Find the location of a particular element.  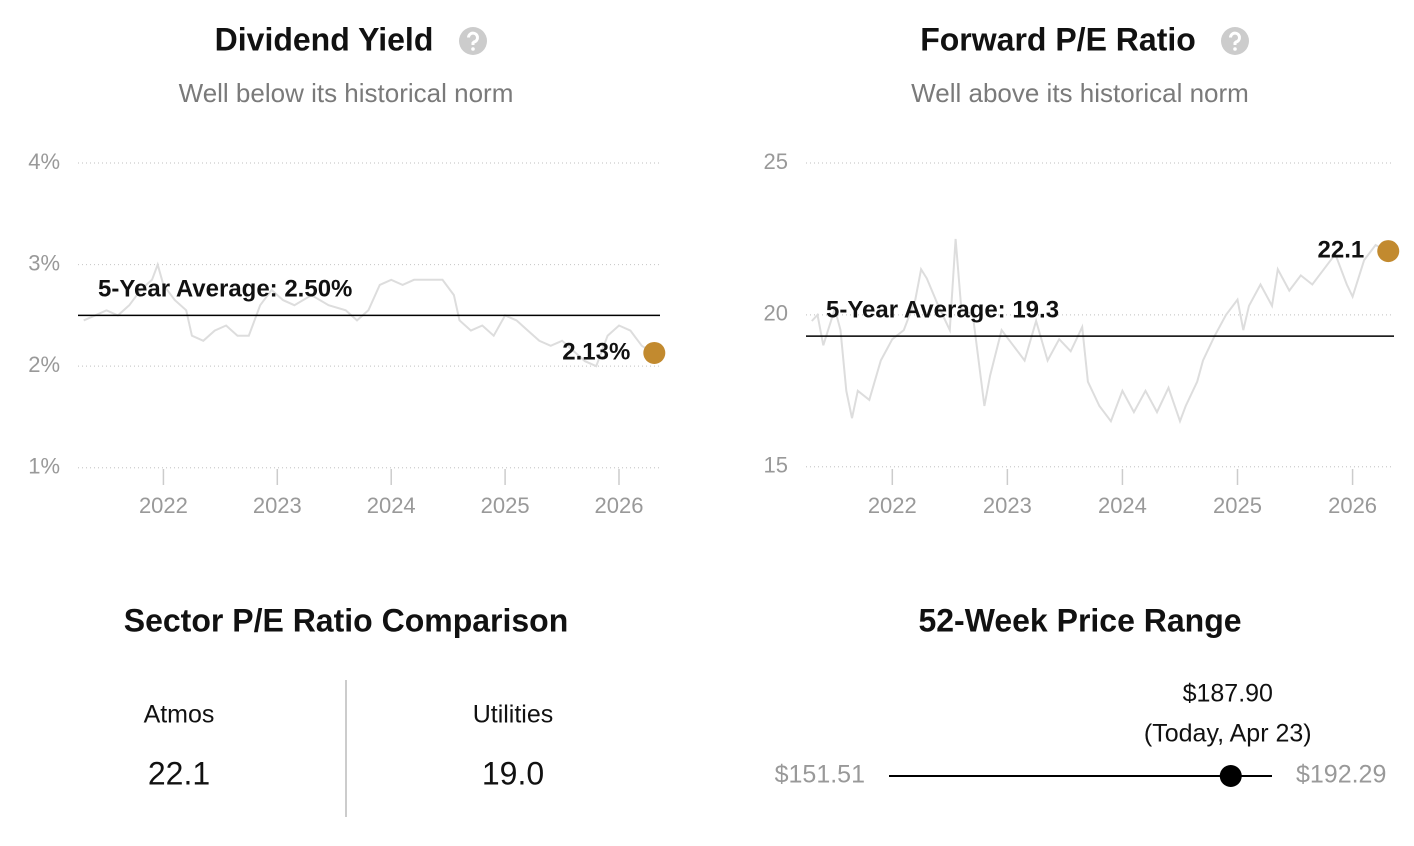

y-tick-label: 3% is located at coordinates (44, 262).